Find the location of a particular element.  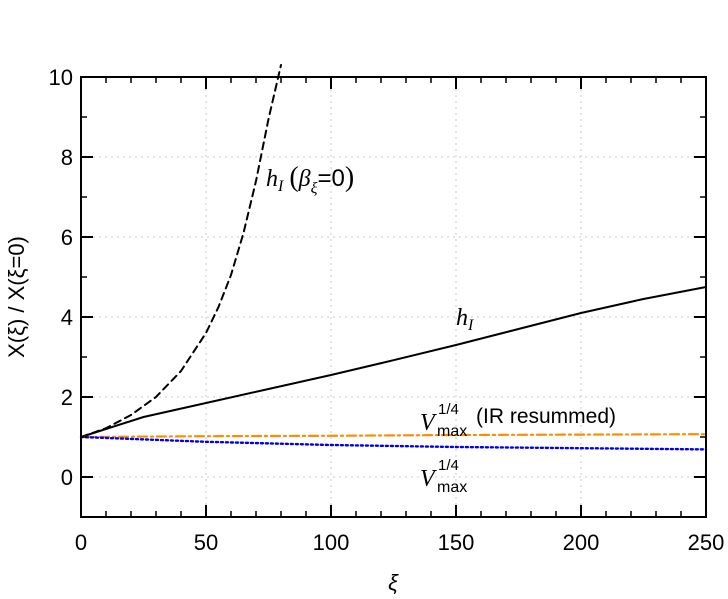

y-tick-label: 4 is located at coordinates (67, 317).